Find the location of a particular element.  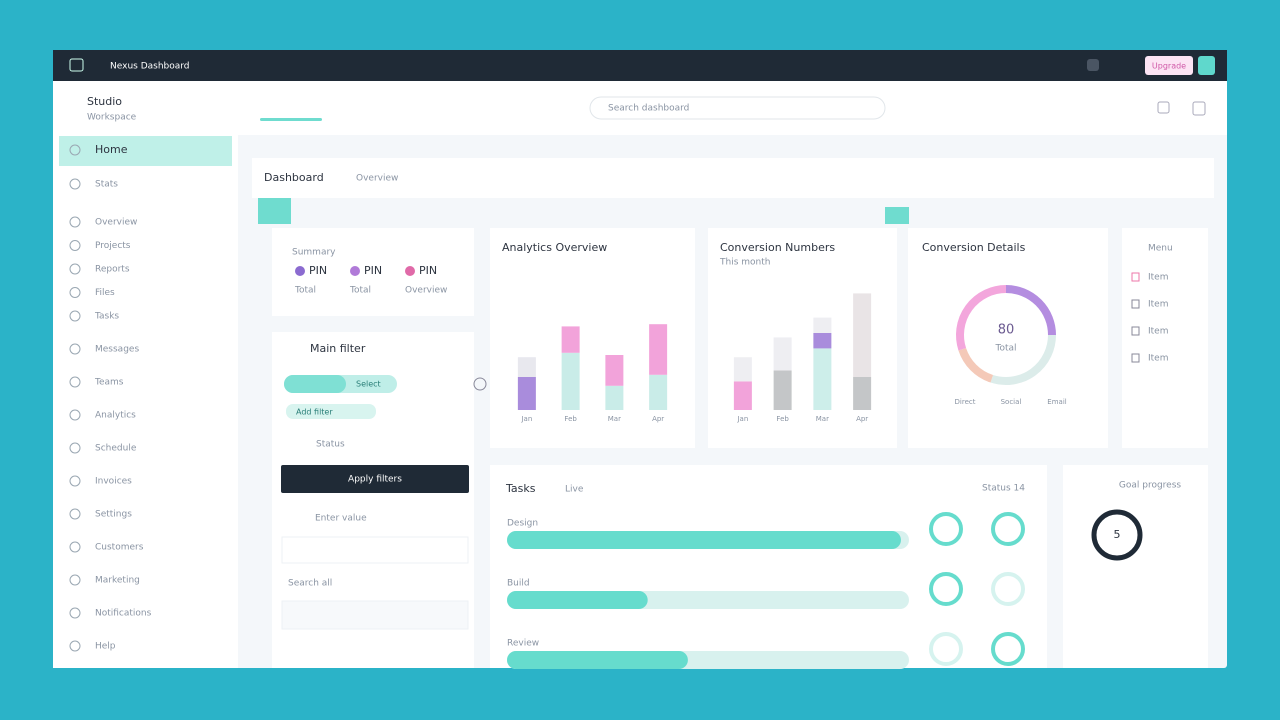

summary-note: Total is located at coordinates (360, 291).